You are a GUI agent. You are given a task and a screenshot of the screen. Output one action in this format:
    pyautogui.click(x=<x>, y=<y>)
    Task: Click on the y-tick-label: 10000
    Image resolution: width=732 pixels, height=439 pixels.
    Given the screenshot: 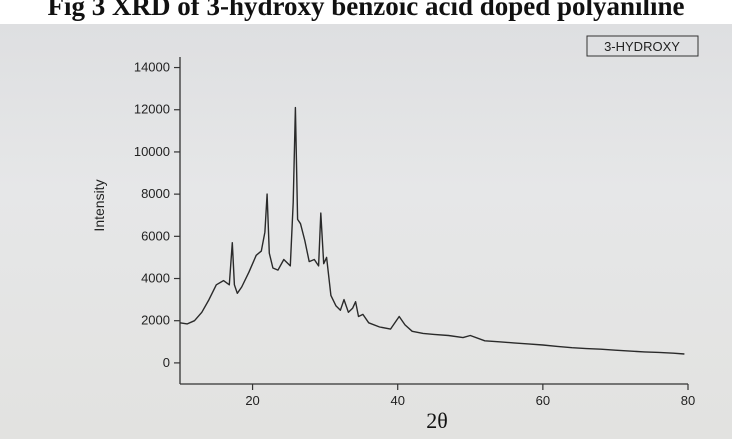 What is the action you would take?
    pyautogui.click(x=152, y=151)
    